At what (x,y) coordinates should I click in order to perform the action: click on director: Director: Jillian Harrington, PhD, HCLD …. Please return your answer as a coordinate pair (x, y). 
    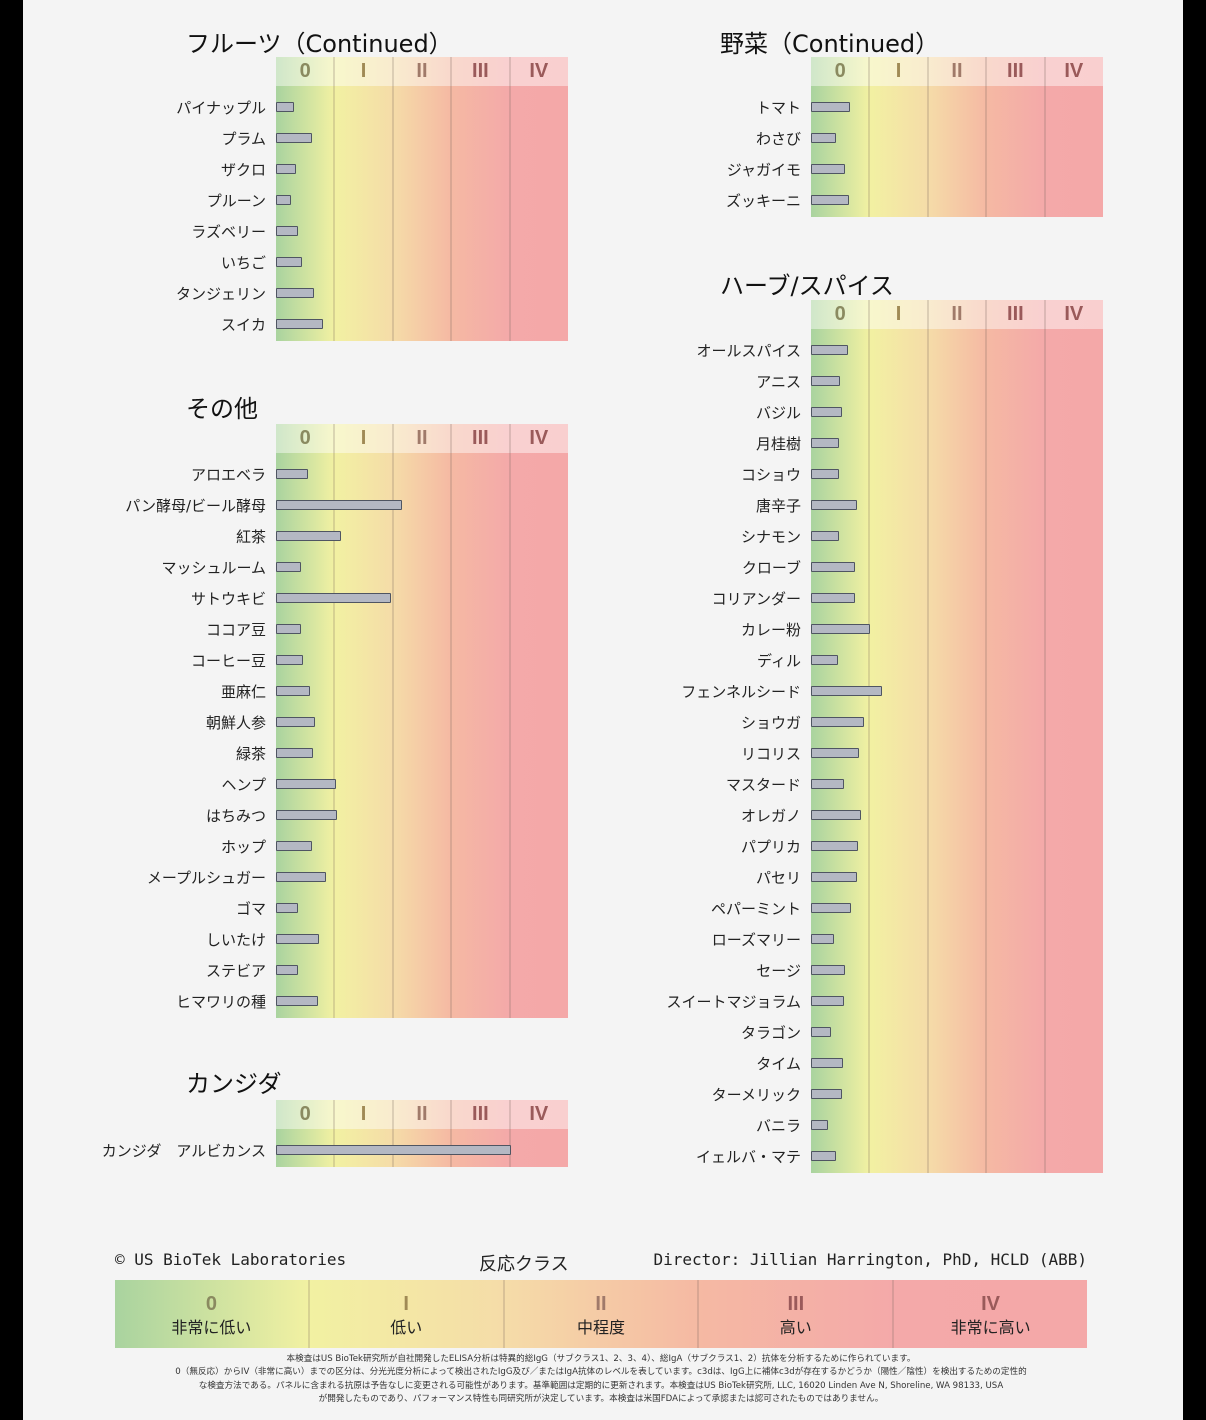
    Looking at the image, I should click on (870, 1259).